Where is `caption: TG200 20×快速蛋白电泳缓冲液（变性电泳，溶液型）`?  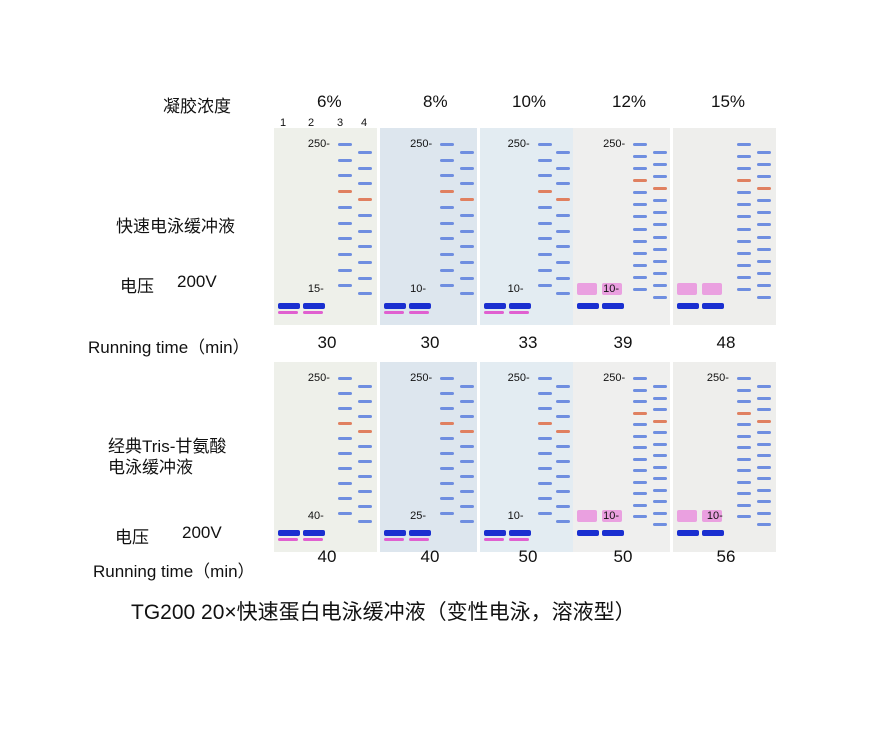
caption: TG200 20×快速蛋白电泳缓冲液（变性电泳，溶液型） is located at coordinates (383, 612).